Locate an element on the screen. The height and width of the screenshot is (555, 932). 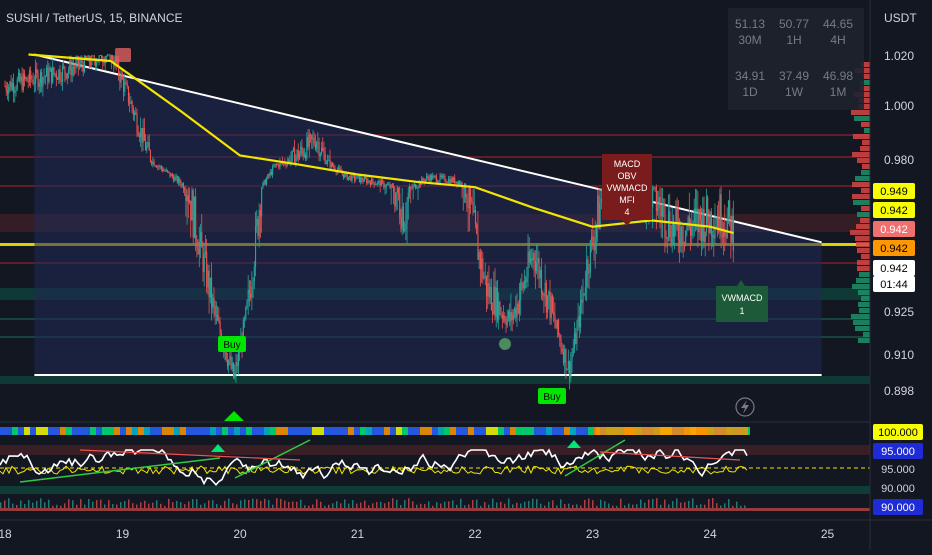
divergence-line is located at coordinates (190, 455).